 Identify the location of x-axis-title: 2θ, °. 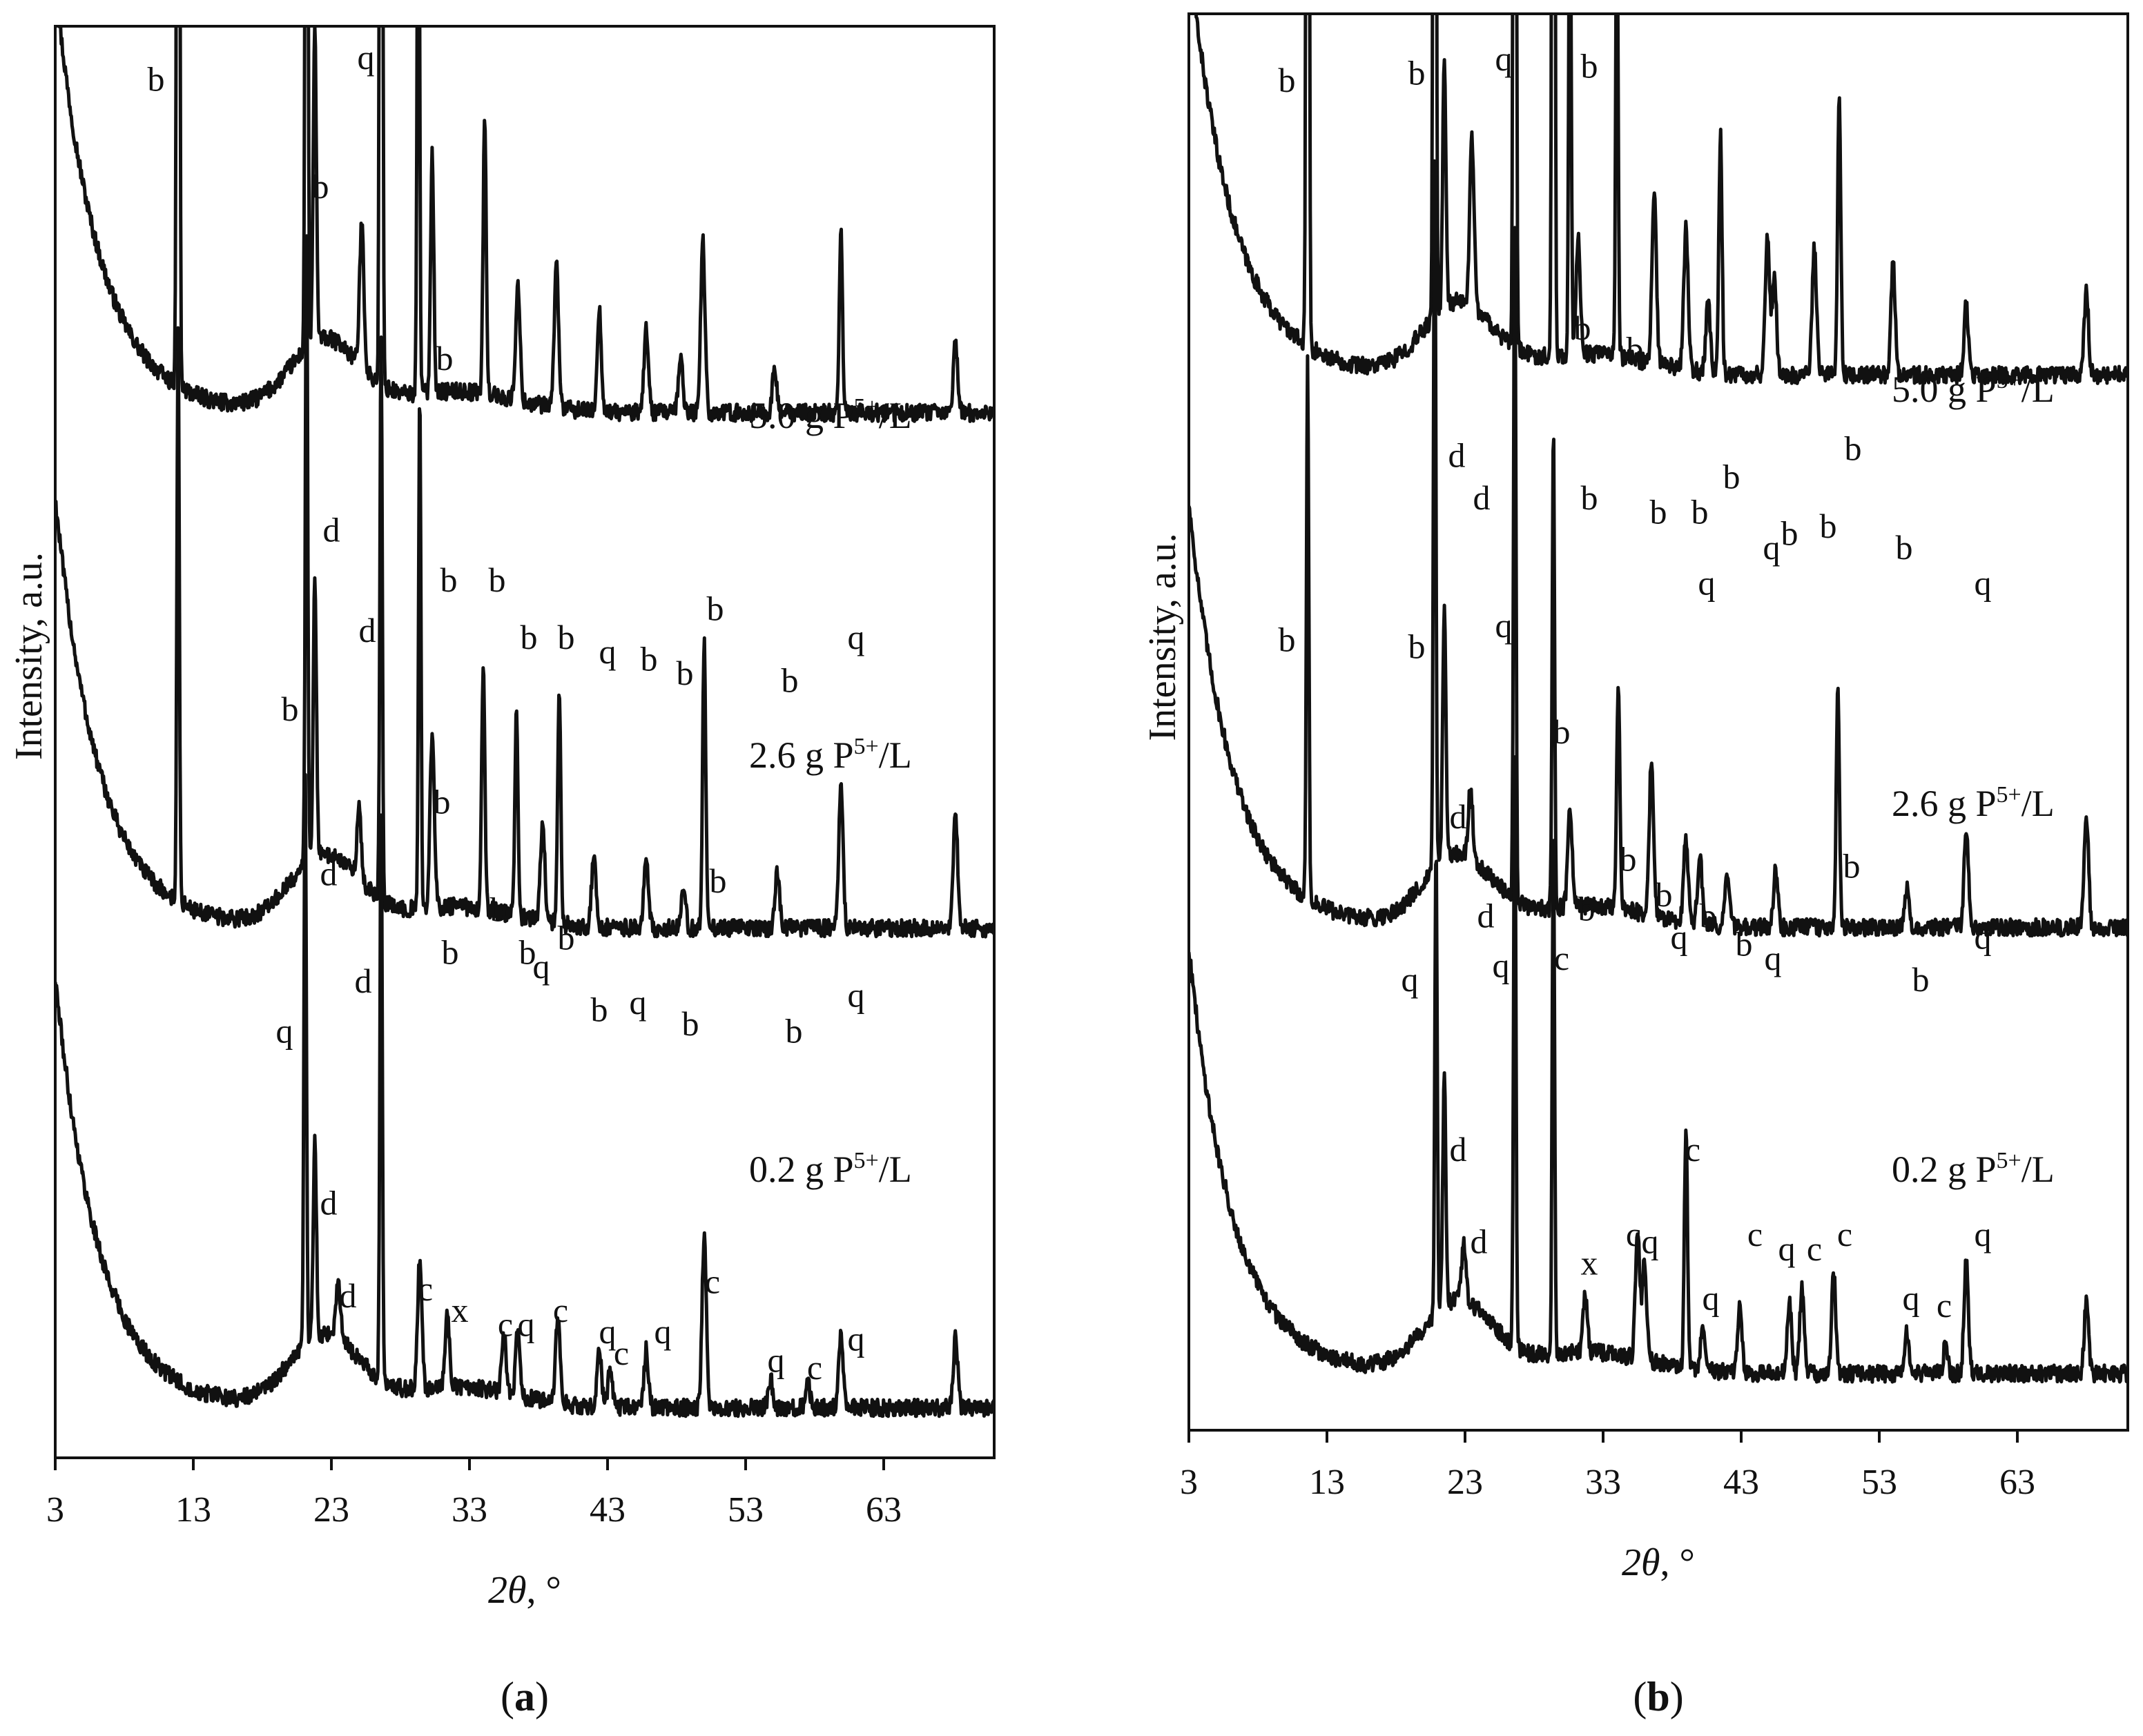
(1658, 1562).